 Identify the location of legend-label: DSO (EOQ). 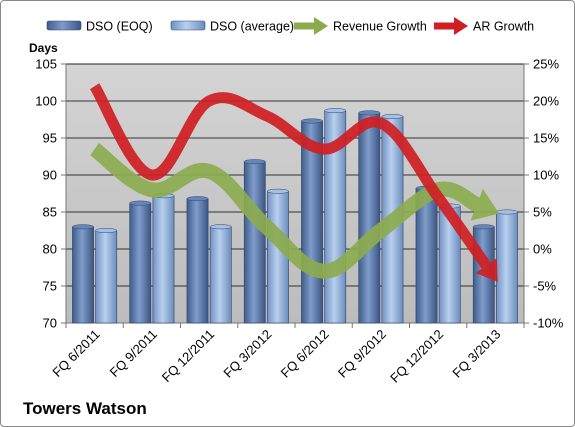
(119, 27).